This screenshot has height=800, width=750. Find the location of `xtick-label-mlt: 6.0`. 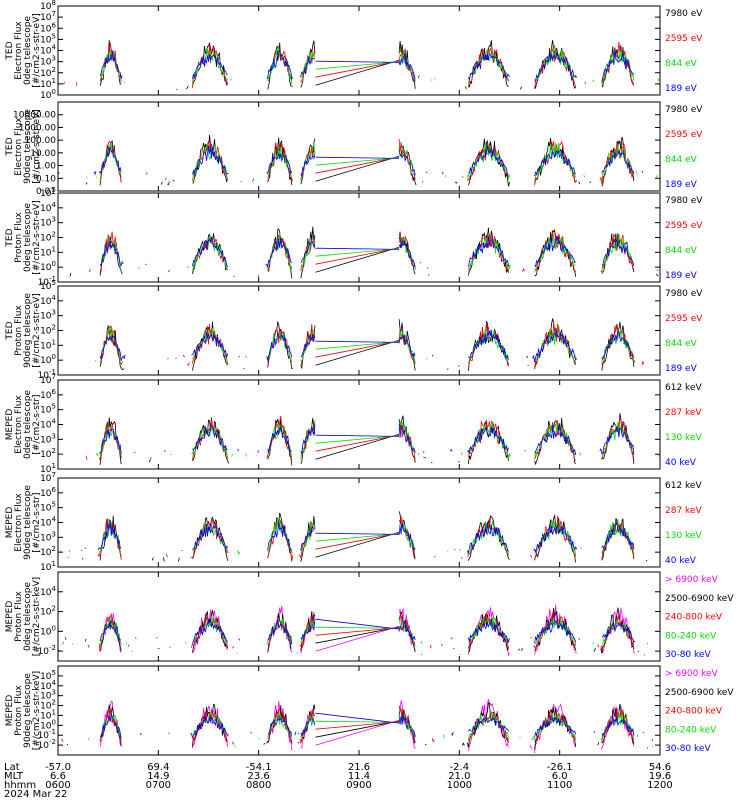

xtick-label-mlt: 6.0 is located at coordinates (560, 776).